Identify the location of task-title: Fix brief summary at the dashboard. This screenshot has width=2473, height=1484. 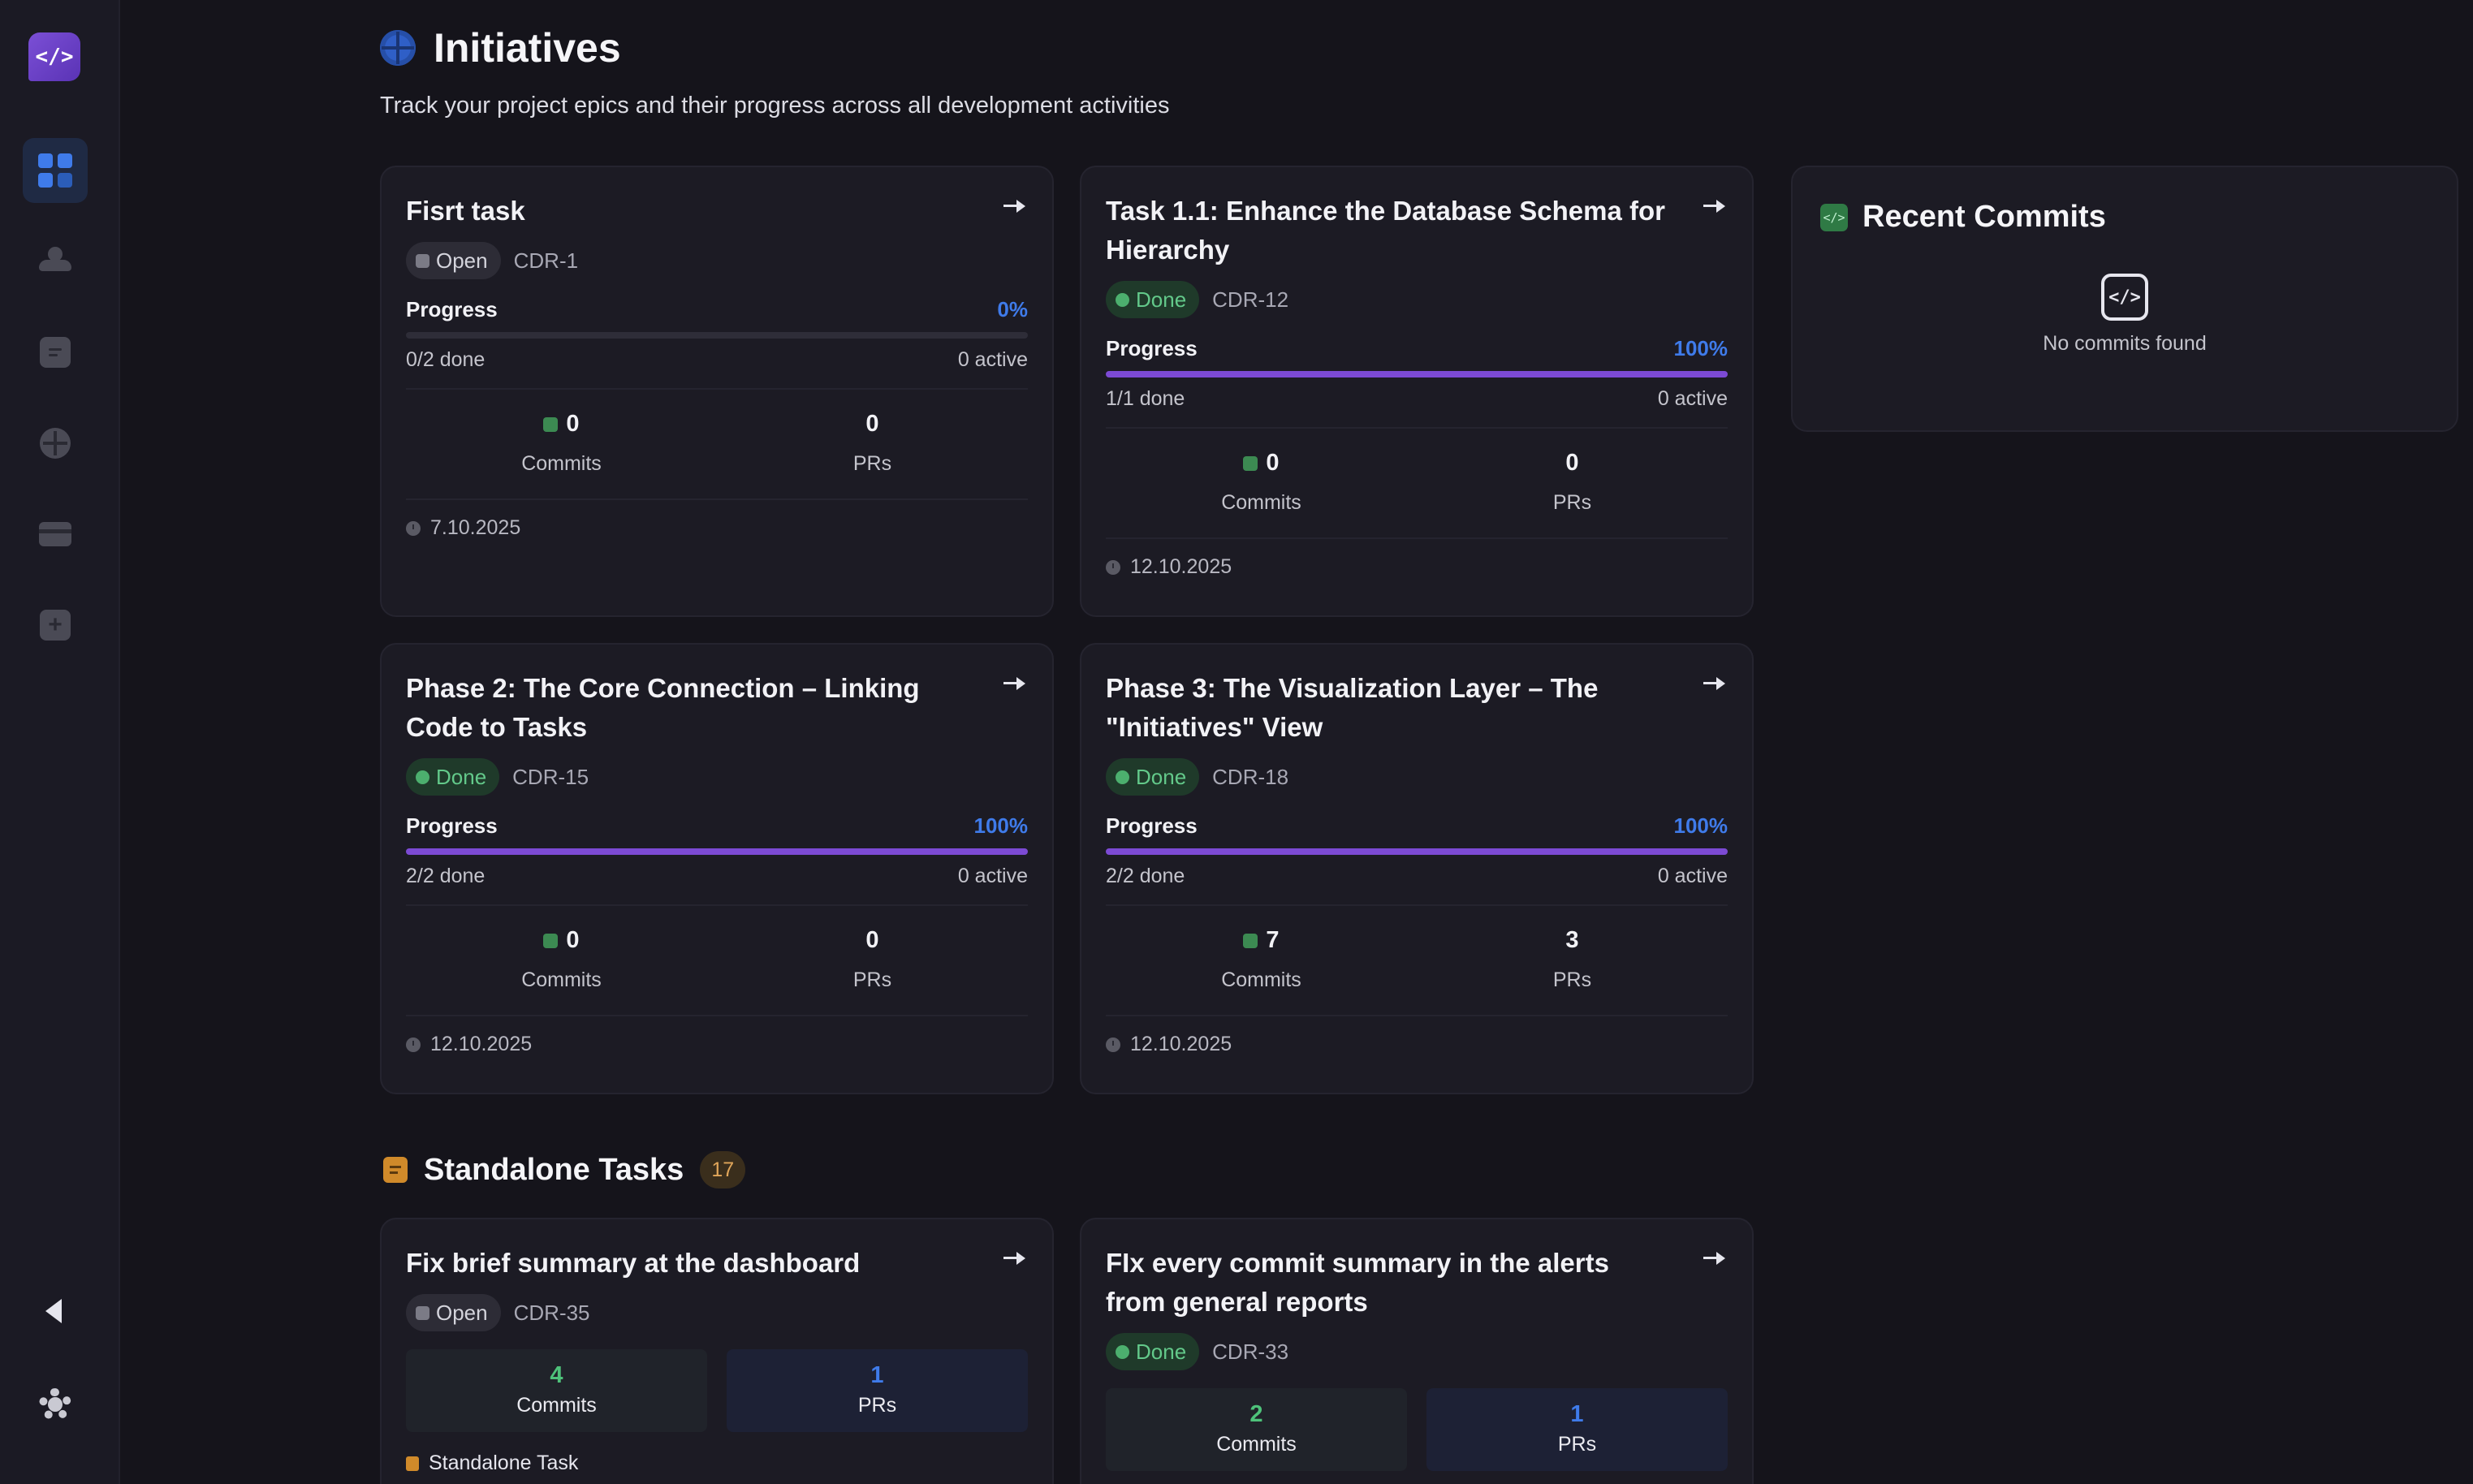
(634, 1263).